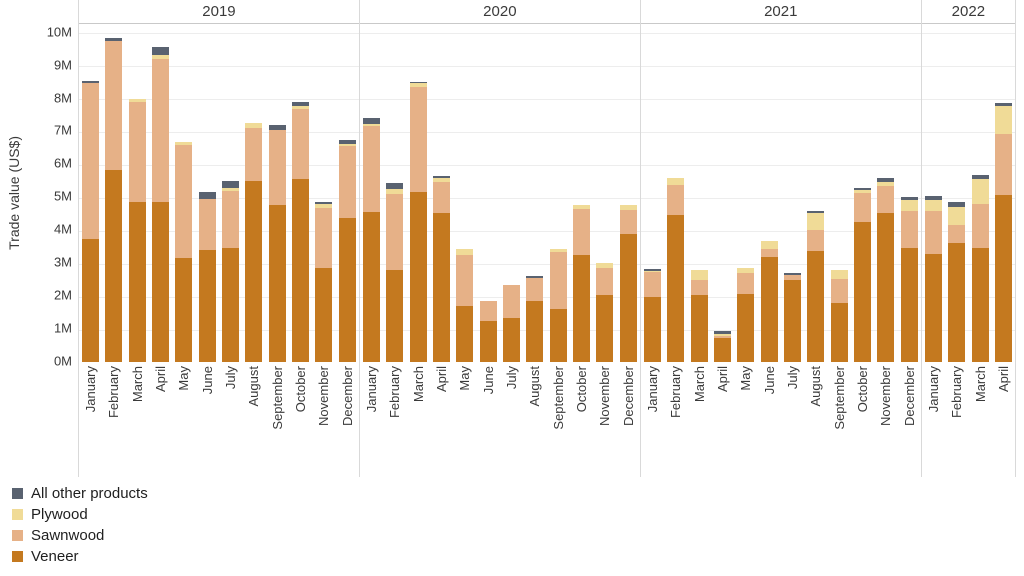 The width and height of the screenshot is (1024, 576). What do you see at coordinates (769, 380) in the screenshot?
I see `month-label-2021-june: June` at bounding box center [769, 380].